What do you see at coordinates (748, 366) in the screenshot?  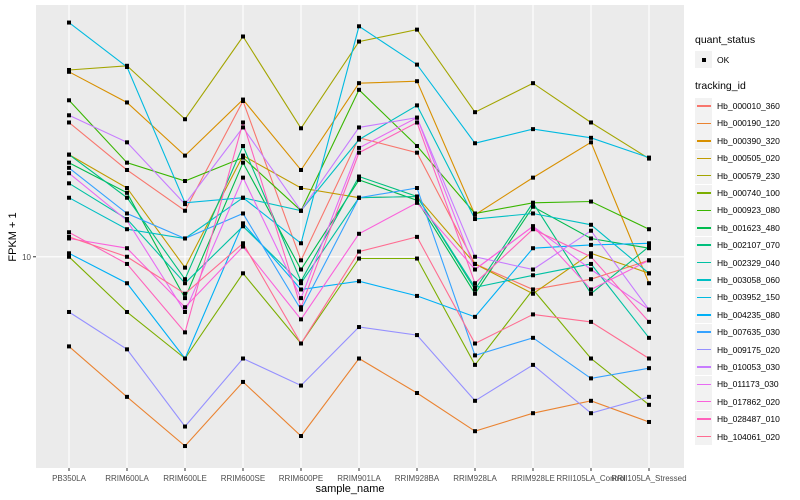 I see `legend-label: Hb_010053_030` at bounding box center [748, 366].